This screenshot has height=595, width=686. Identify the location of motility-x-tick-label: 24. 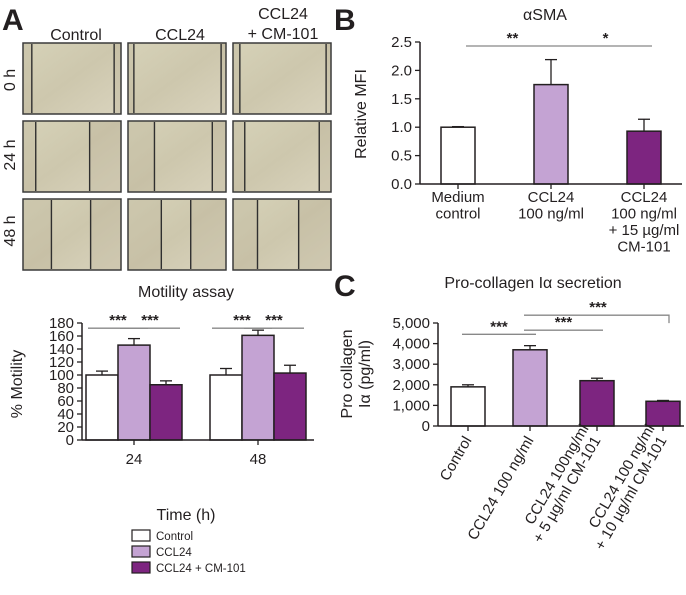
(134, 459).